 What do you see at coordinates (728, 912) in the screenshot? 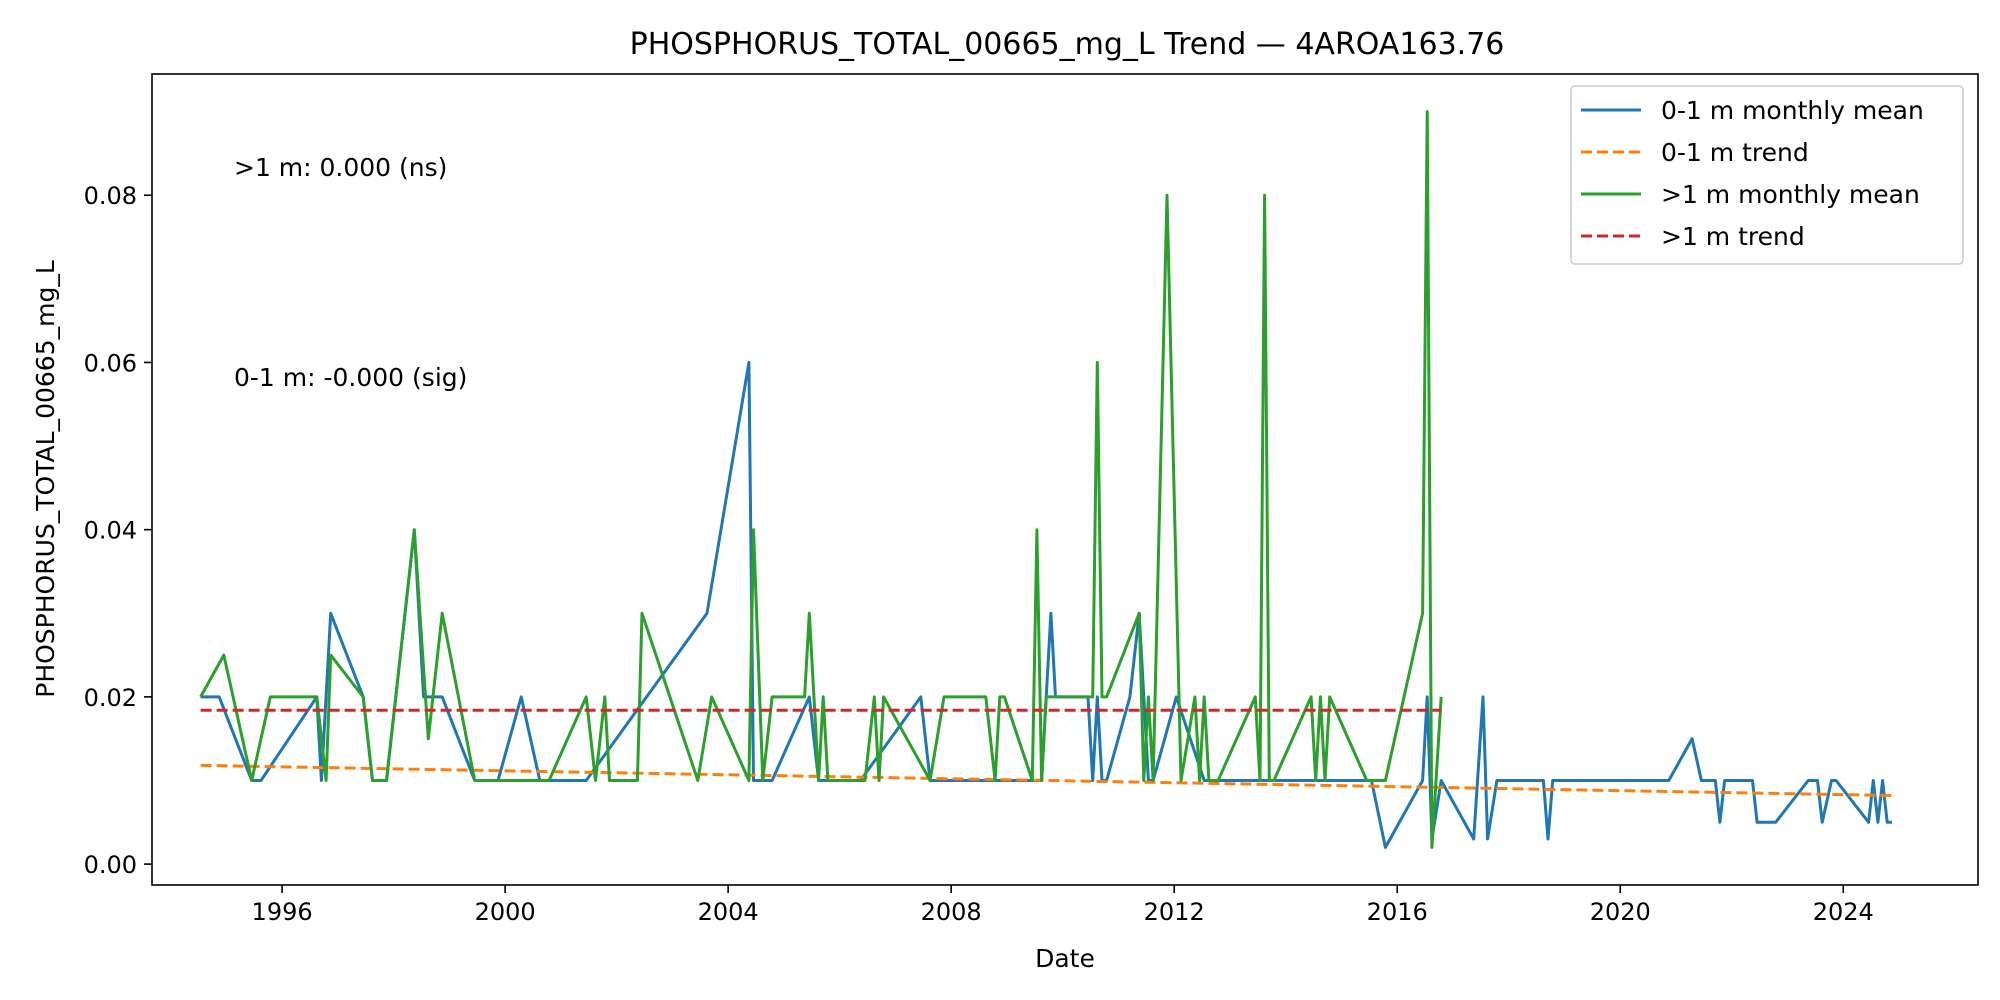
I see `x-tick-label: 2004` at bounding box center [728, 912].